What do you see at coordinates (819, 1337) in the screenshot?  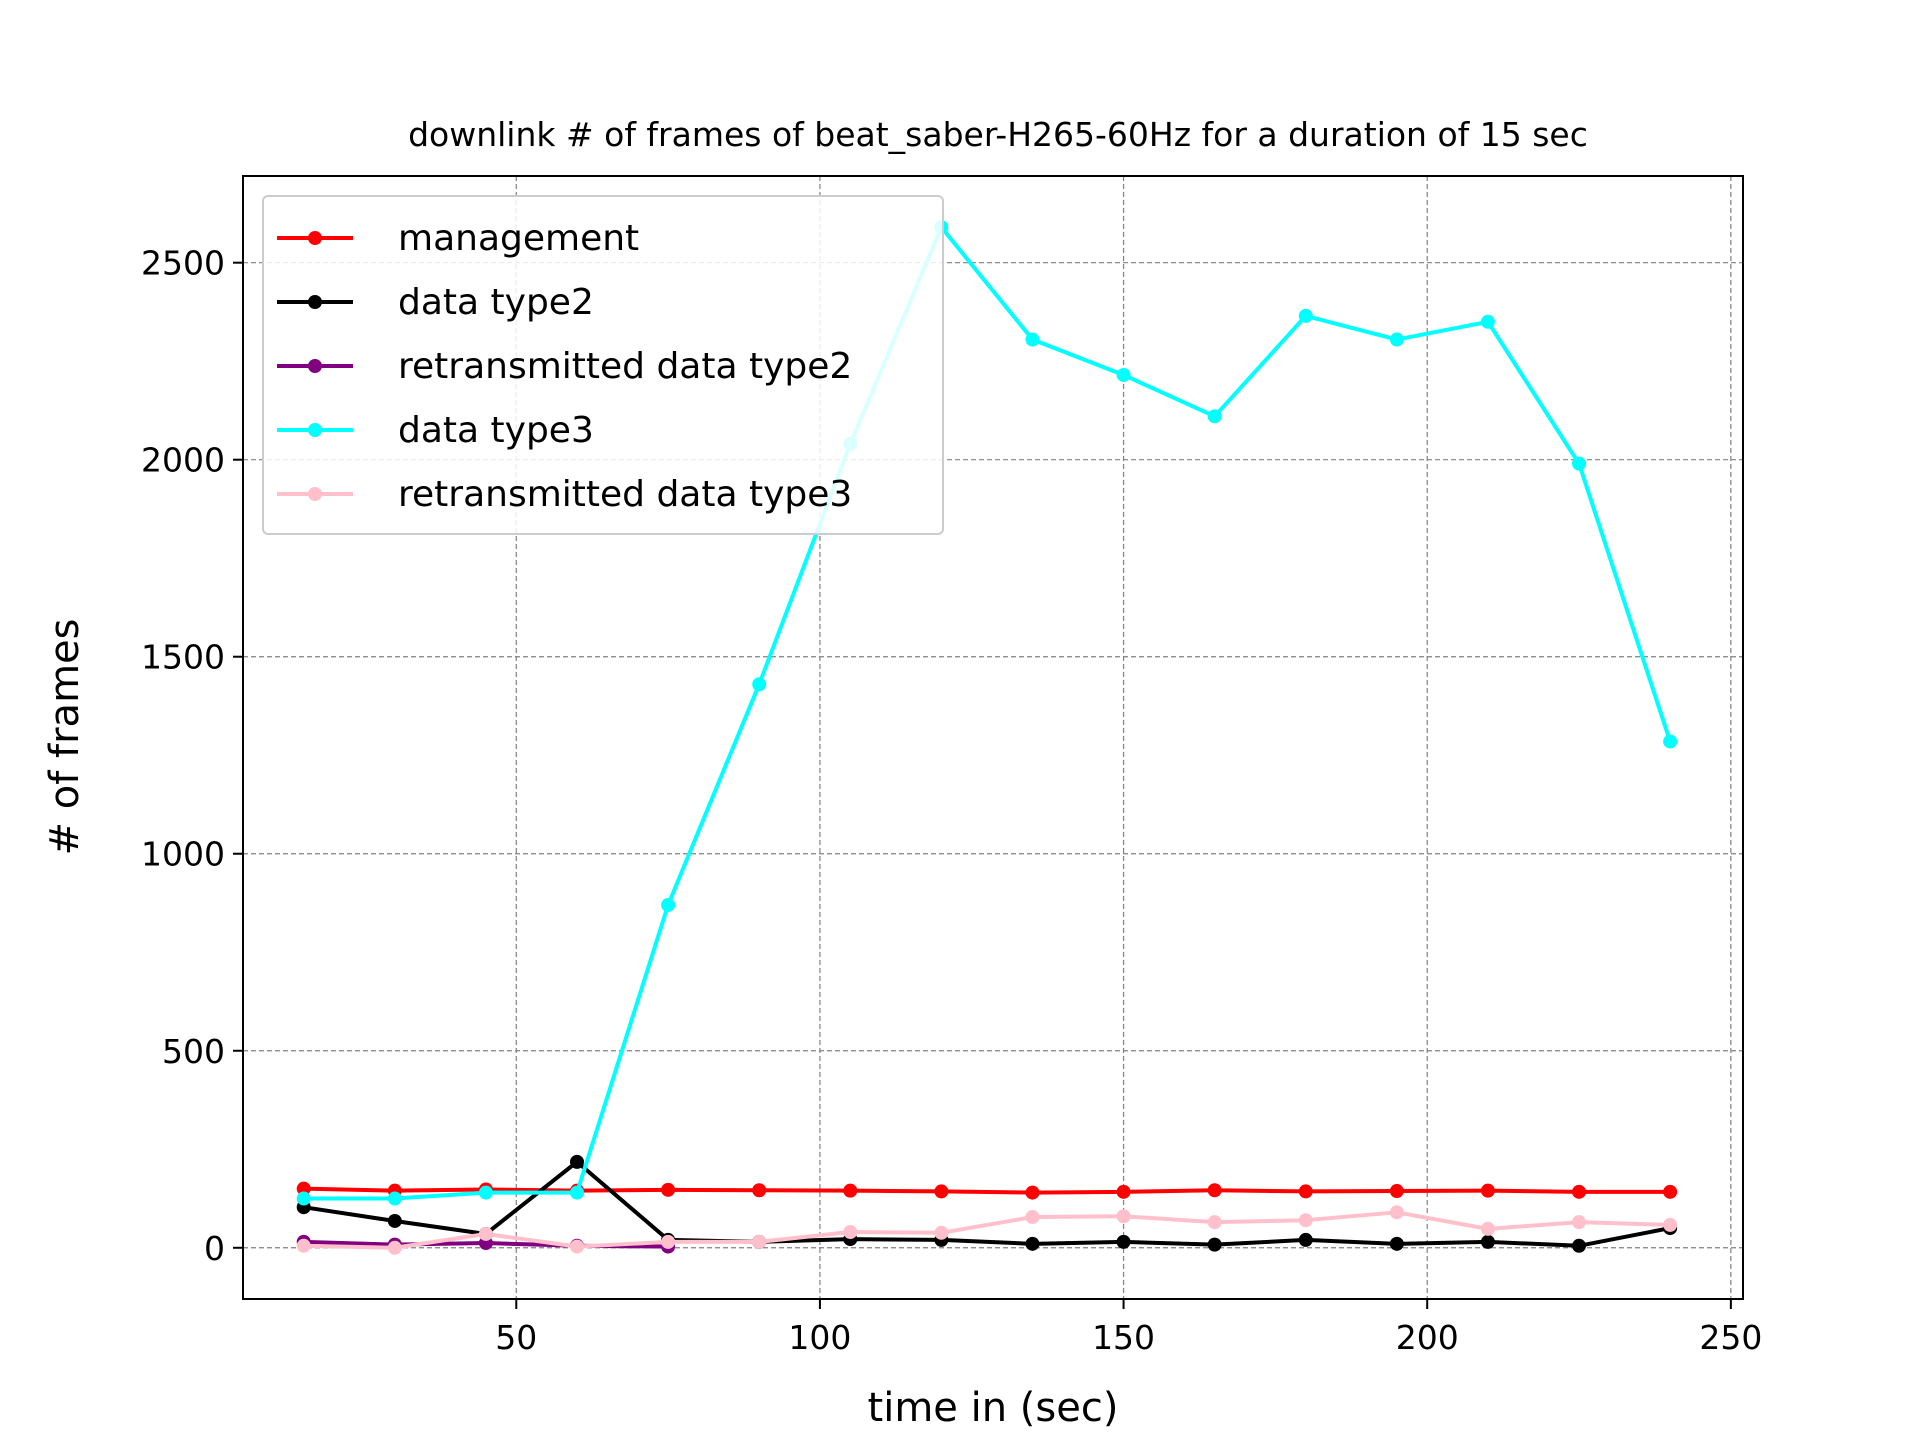 I see `x-tick-label: 100` at bounding box center [819, 1337].